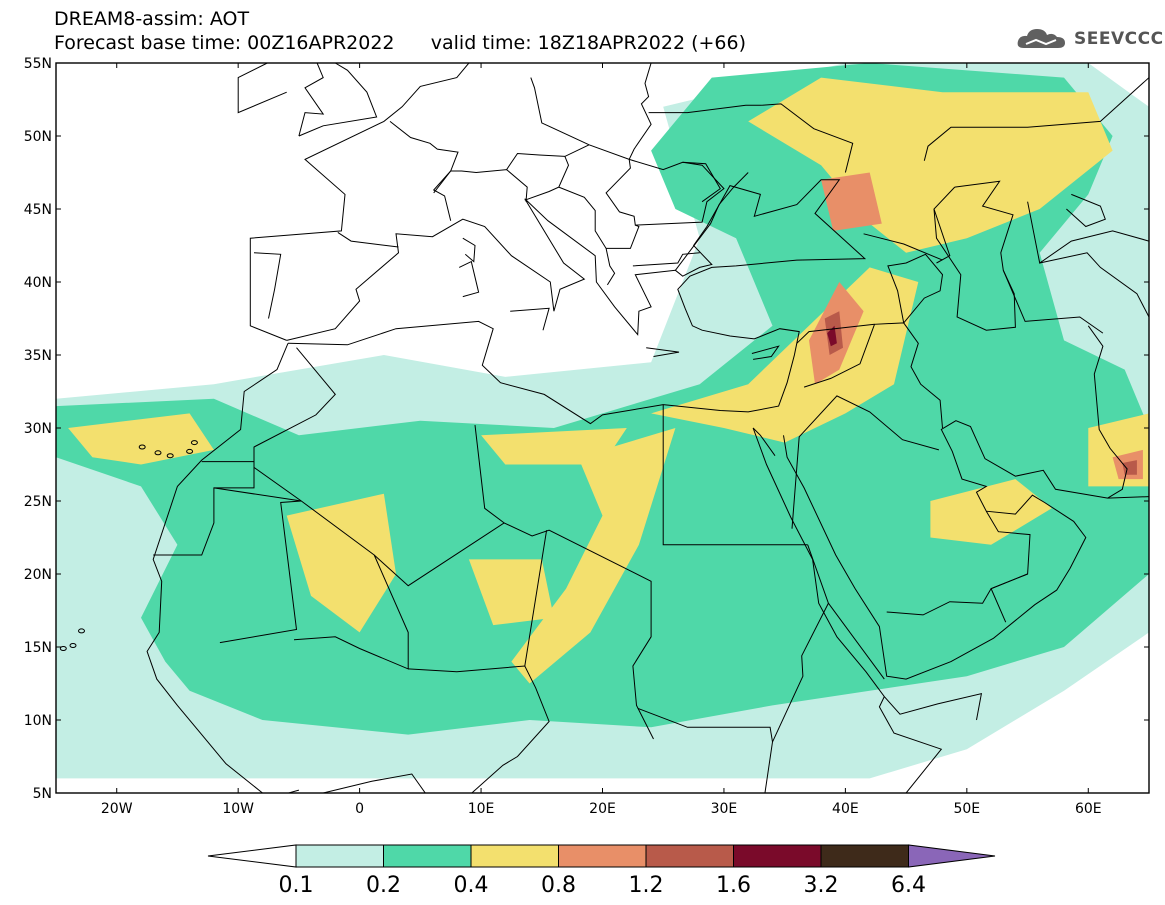  Describe the element at coordinates (224, 43) in the screenshot. I see `base-time: Forecast base time: 00Z16APR2022` at that location.